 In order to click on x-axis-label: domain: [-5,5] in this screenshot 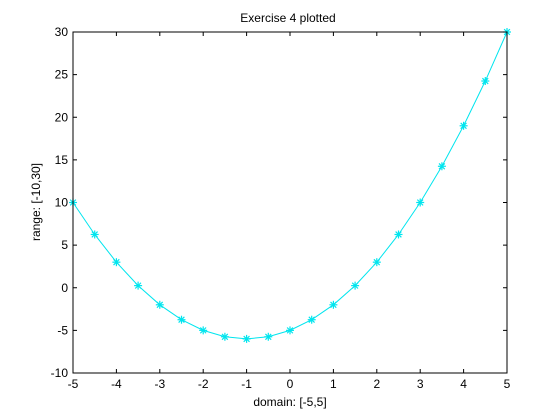, I will do `click(289, 402)`.